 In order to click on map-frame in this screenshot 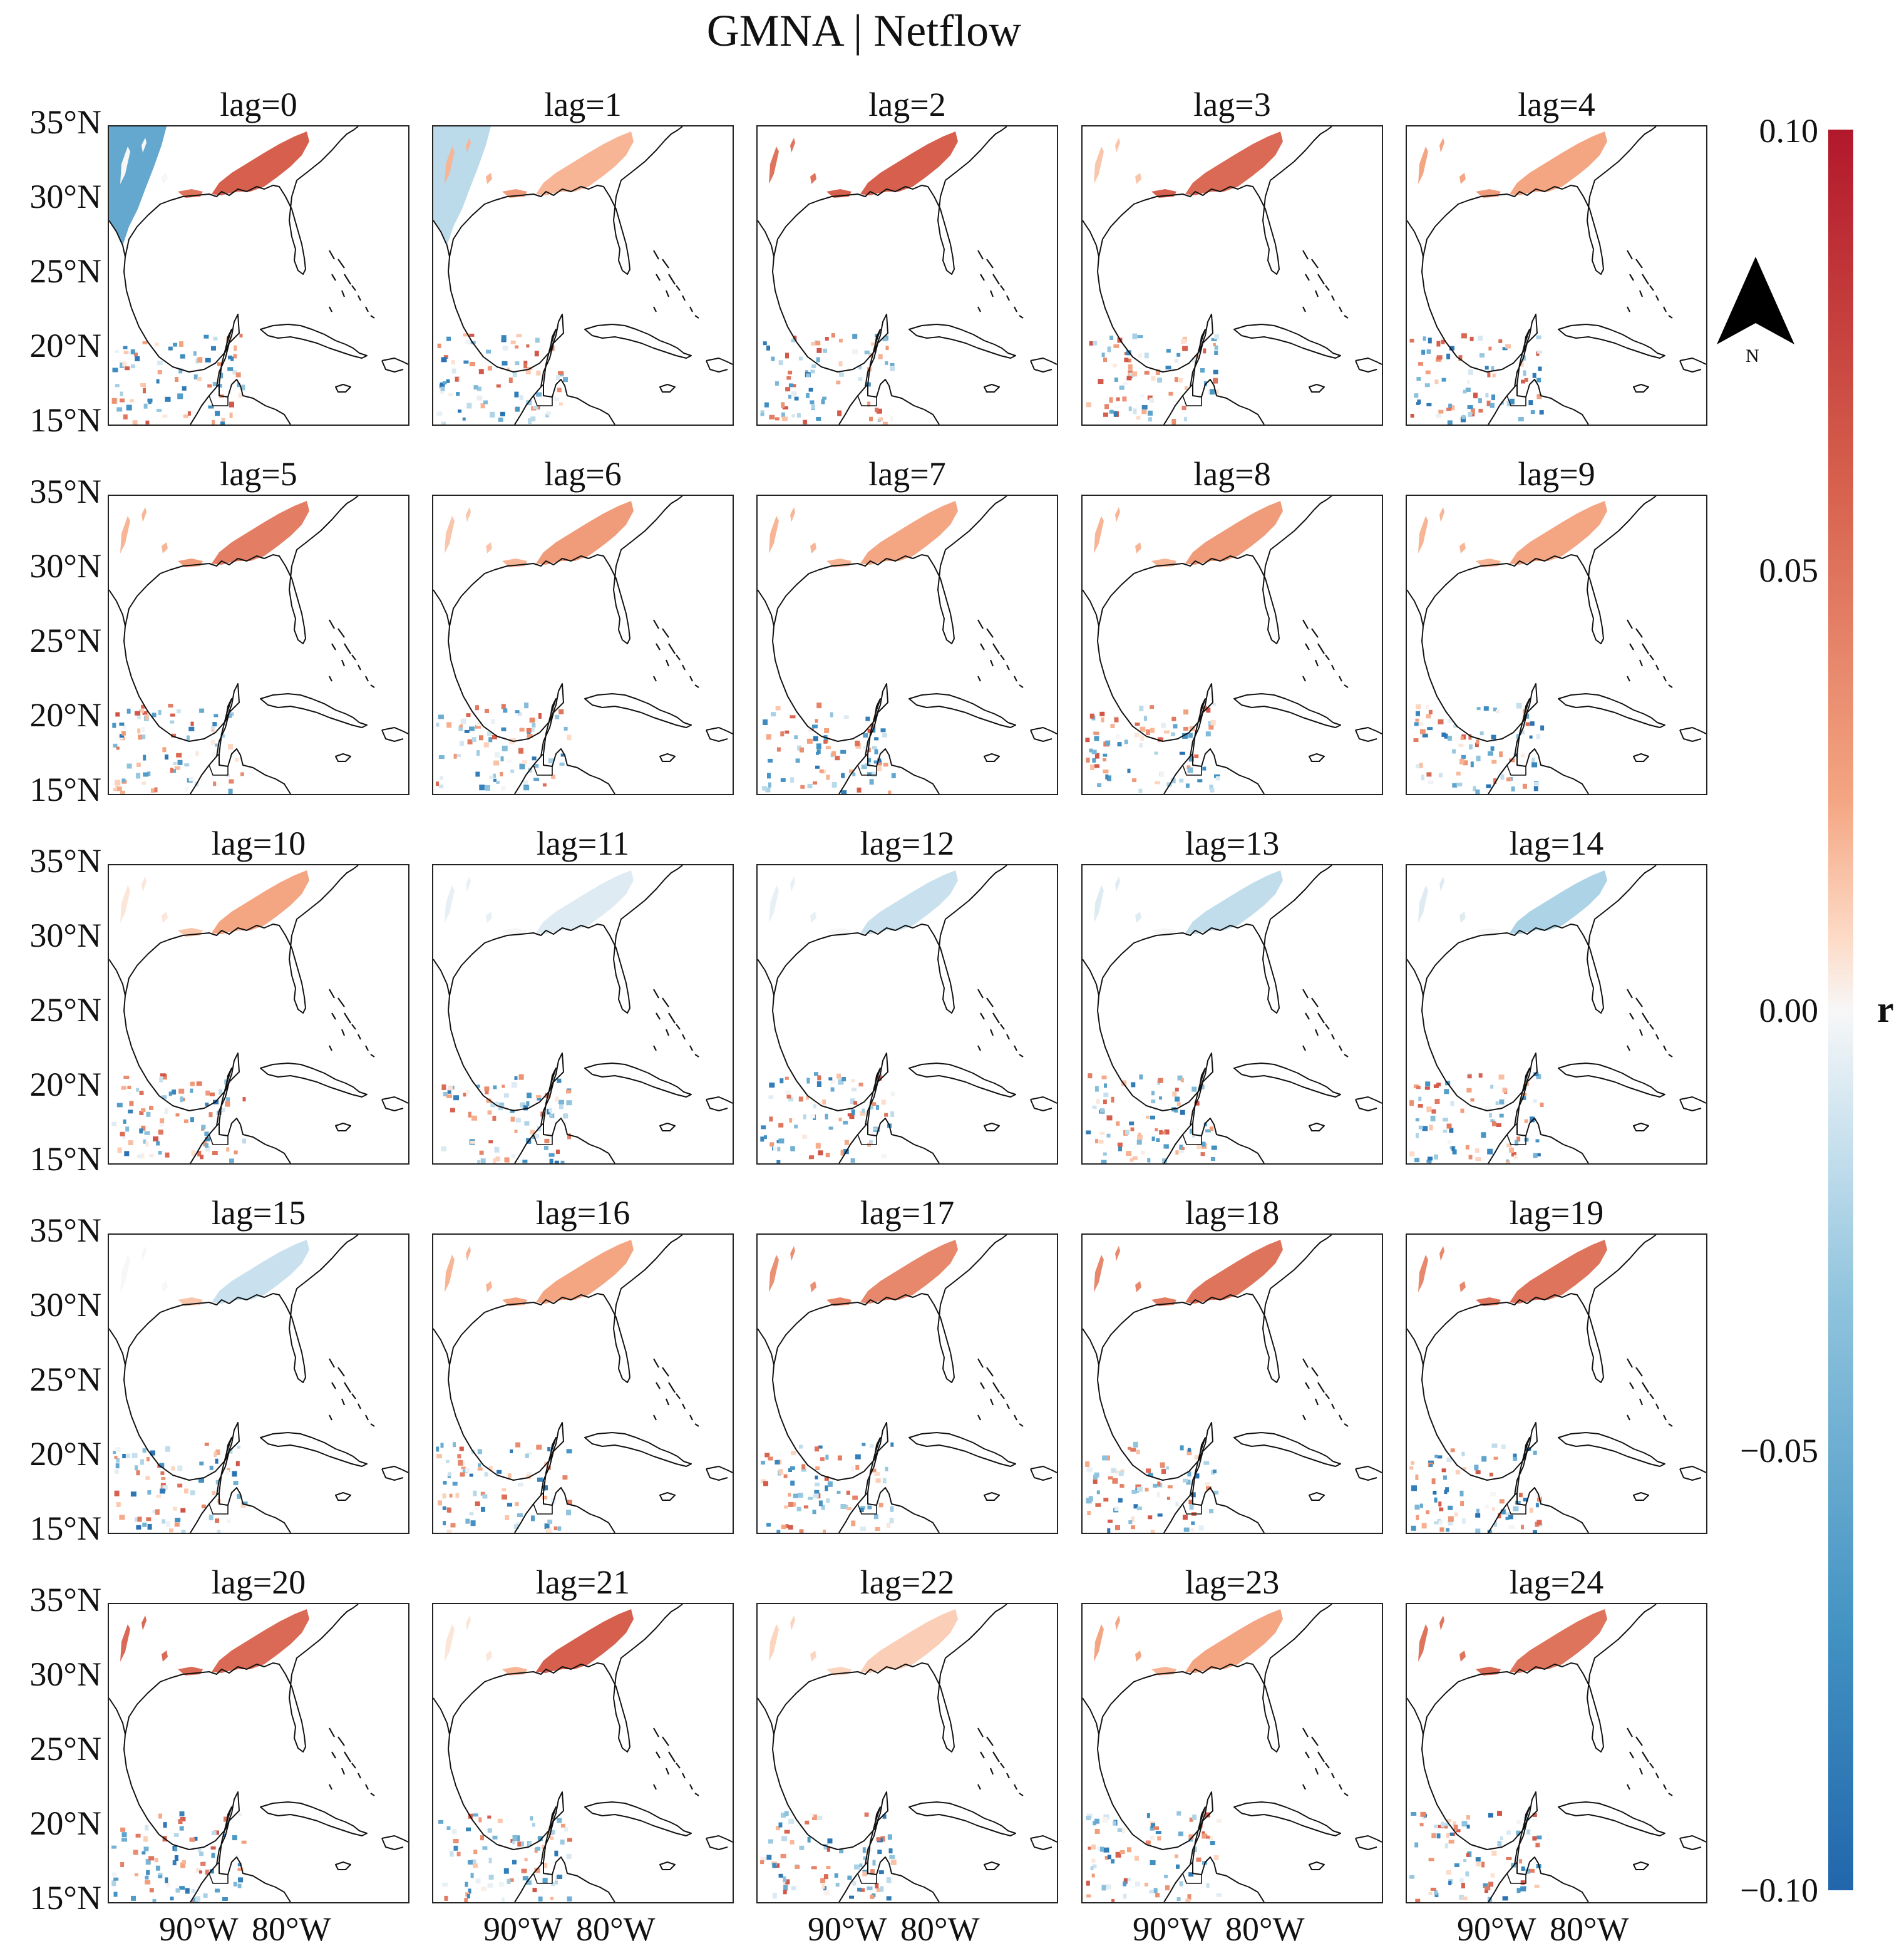, I will do `click(258, 1014)`.